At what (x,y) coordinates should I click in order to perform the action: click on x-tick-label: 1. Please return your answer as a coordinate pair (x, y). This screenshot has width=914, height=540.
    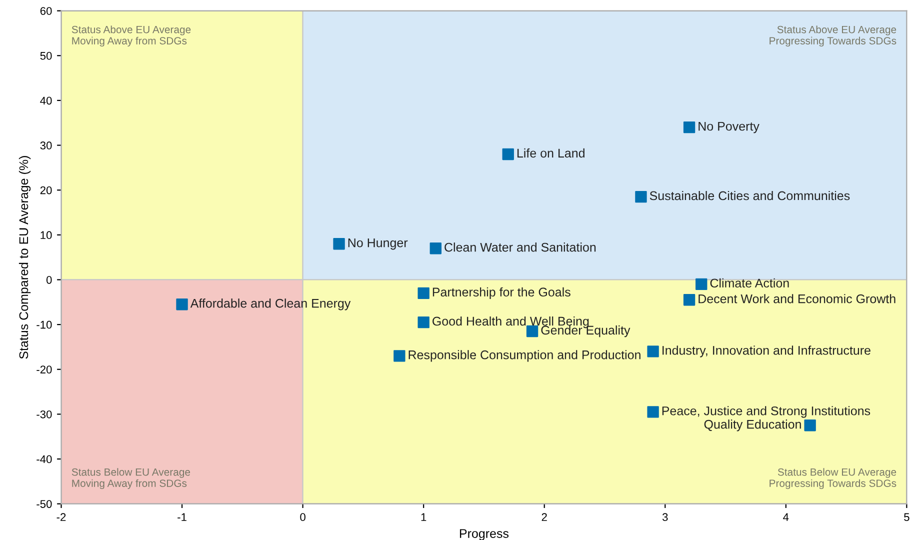
    Looking at the image, I should click on (423, 517).